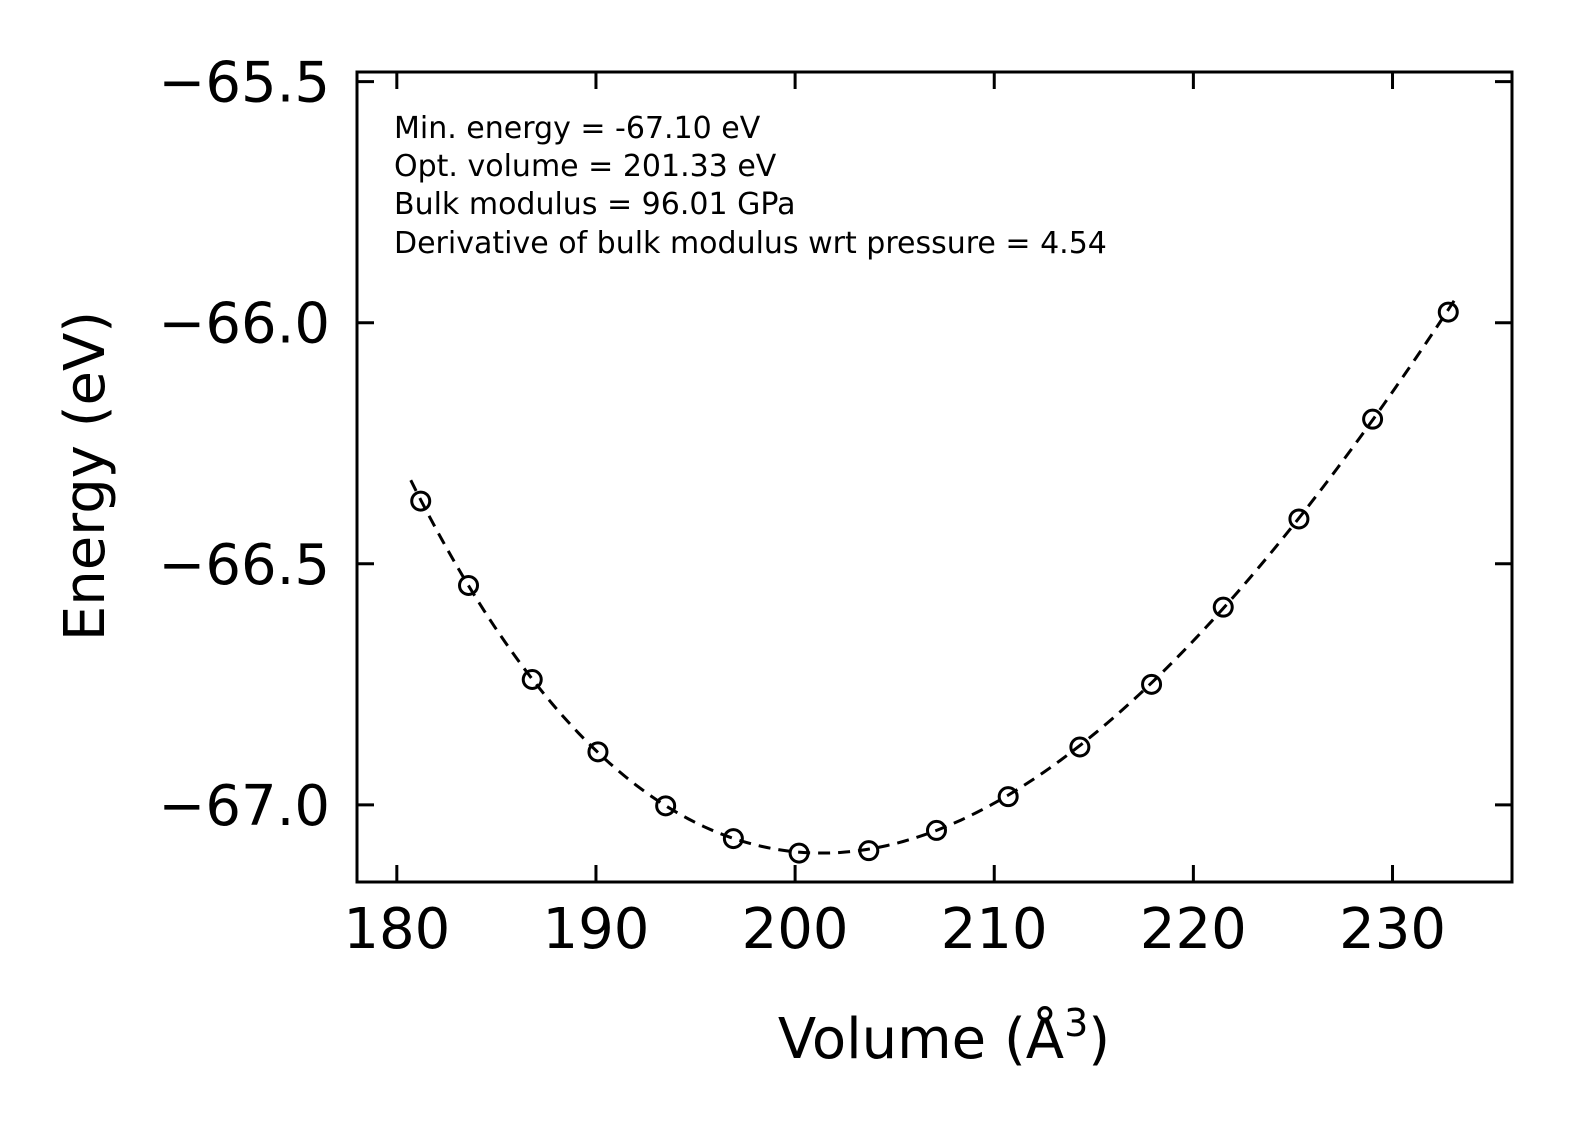  Describe the element at coordinates (396, 929) in the screenshot. I see `x-tick-label: 180` at that location.